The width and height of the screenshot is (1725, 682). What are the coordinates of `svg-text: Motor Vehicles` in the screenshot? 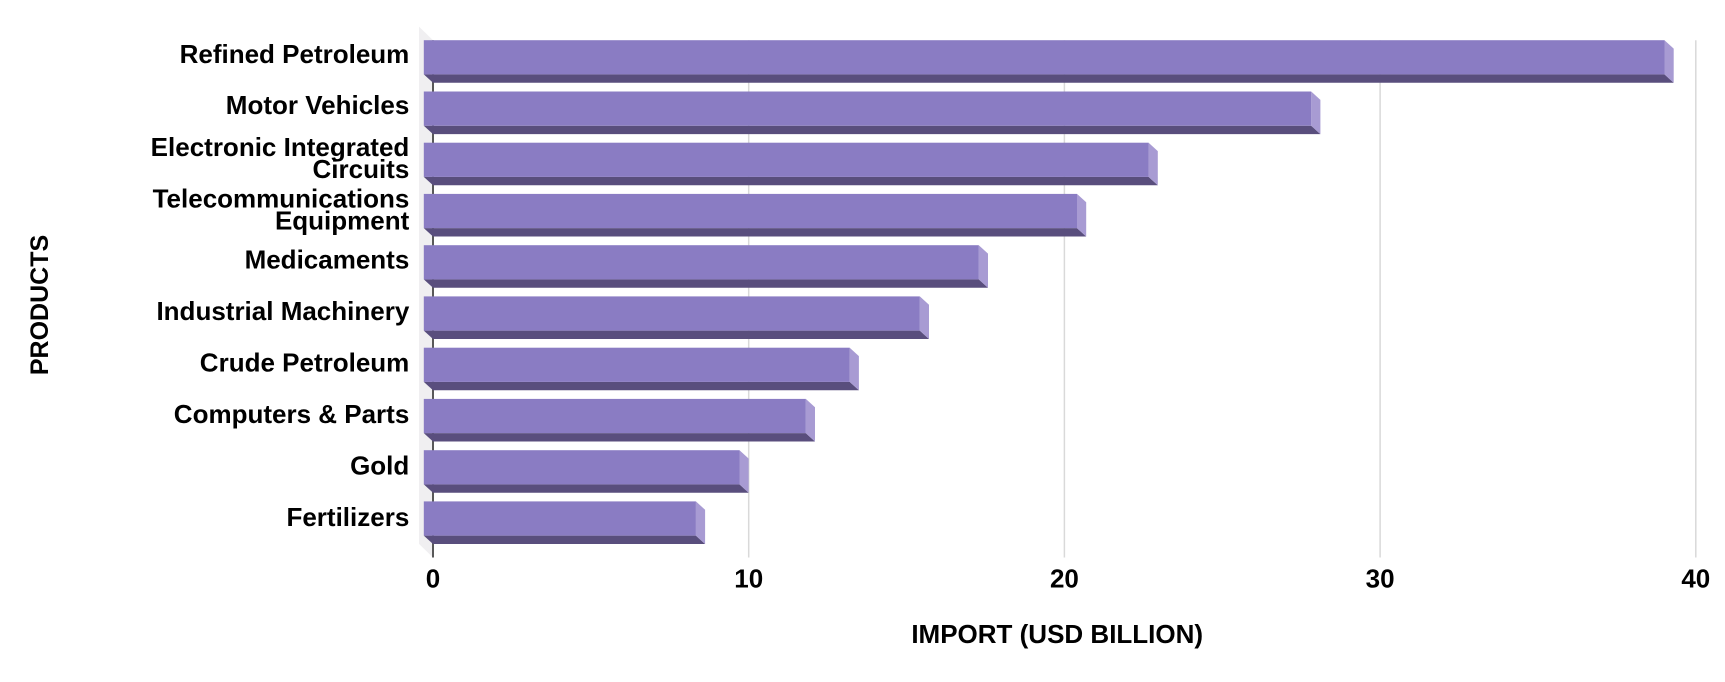 It's located at (318, 105).